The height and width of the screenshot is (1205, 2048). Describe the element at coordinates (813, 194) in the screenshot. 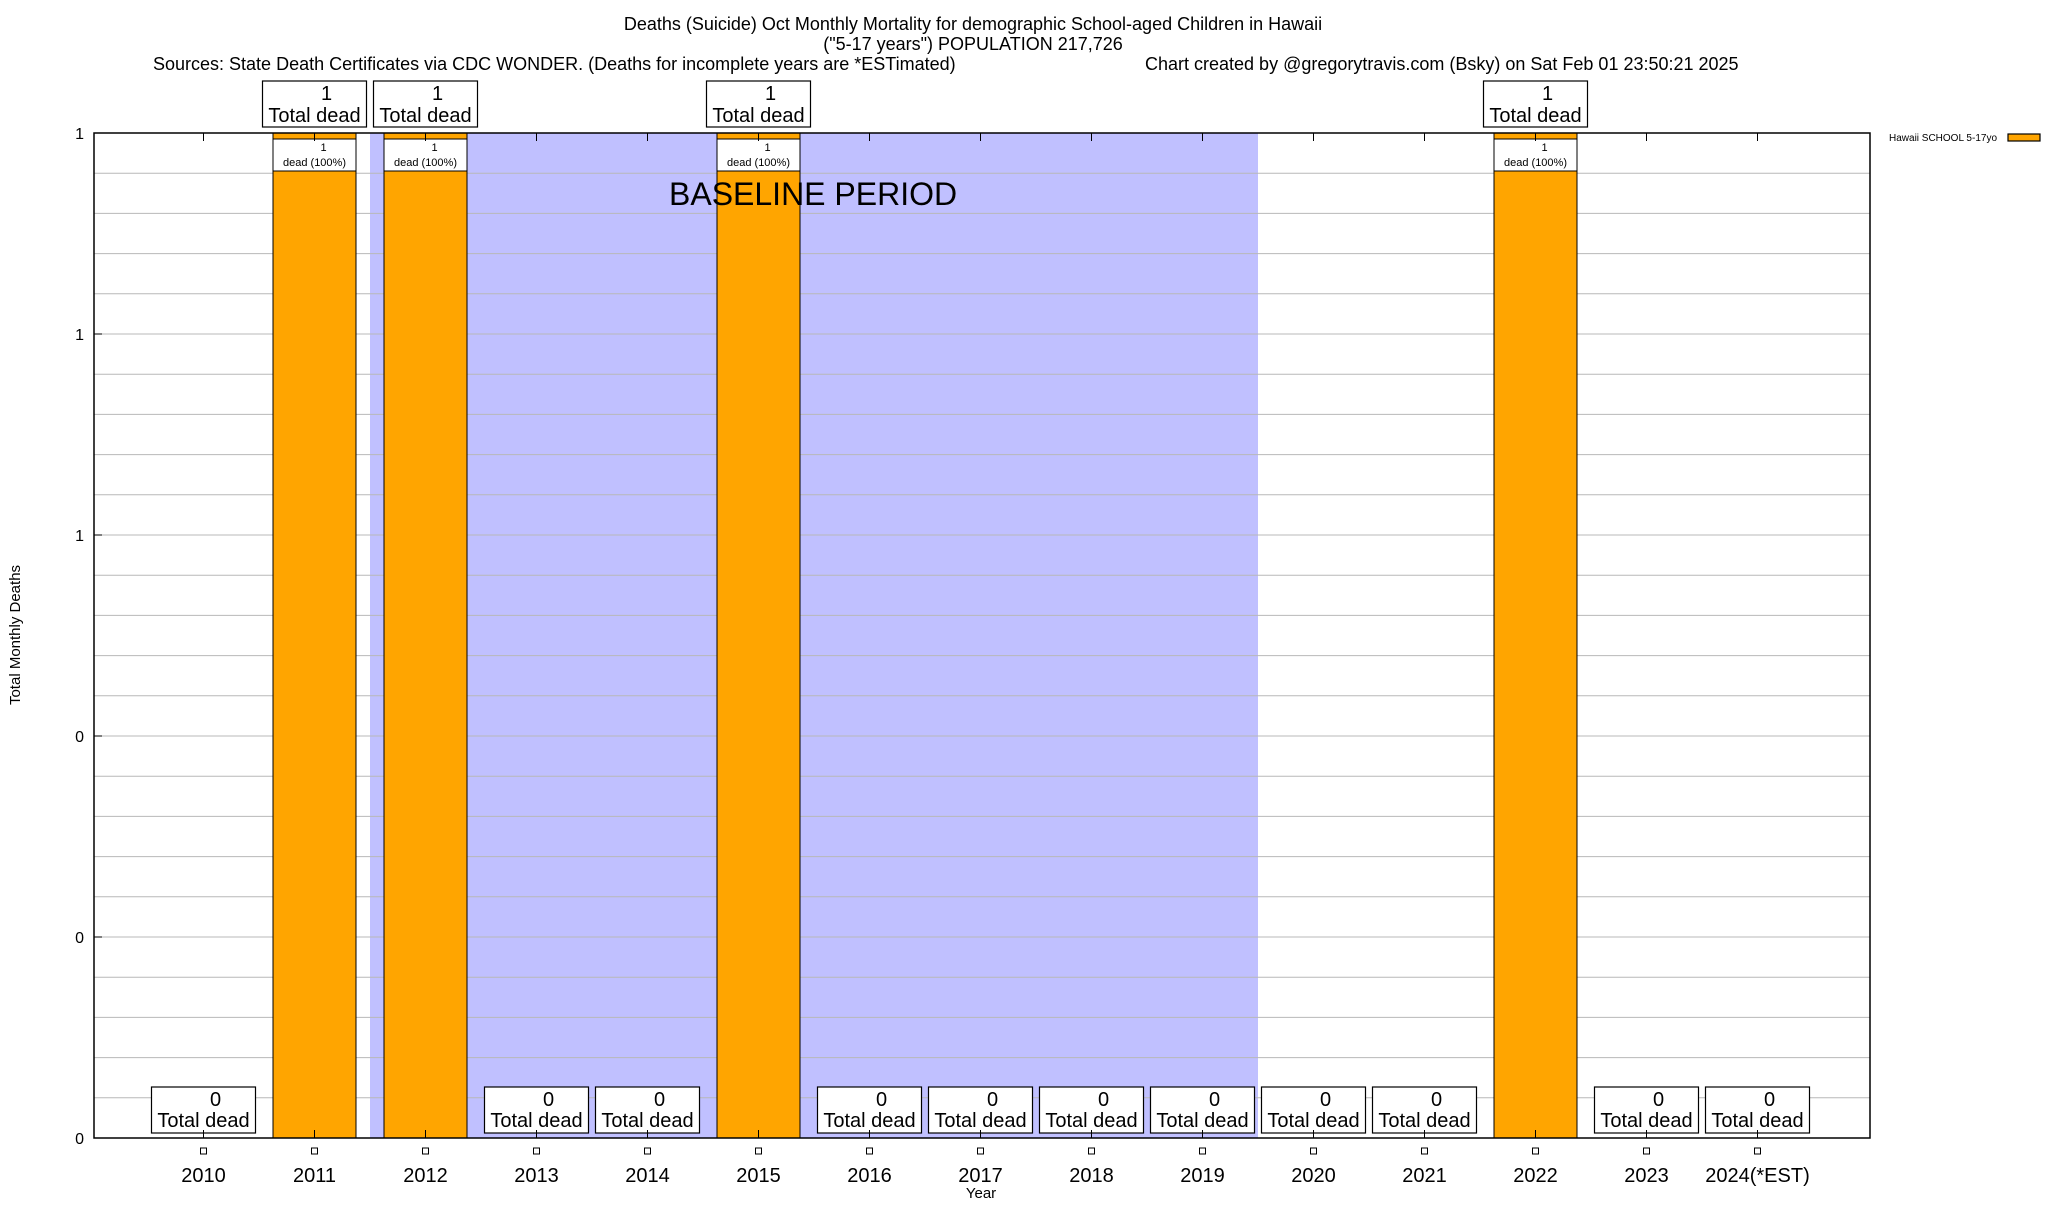

I see `baseline-annotation: BASELINE PERIOD` at that location.